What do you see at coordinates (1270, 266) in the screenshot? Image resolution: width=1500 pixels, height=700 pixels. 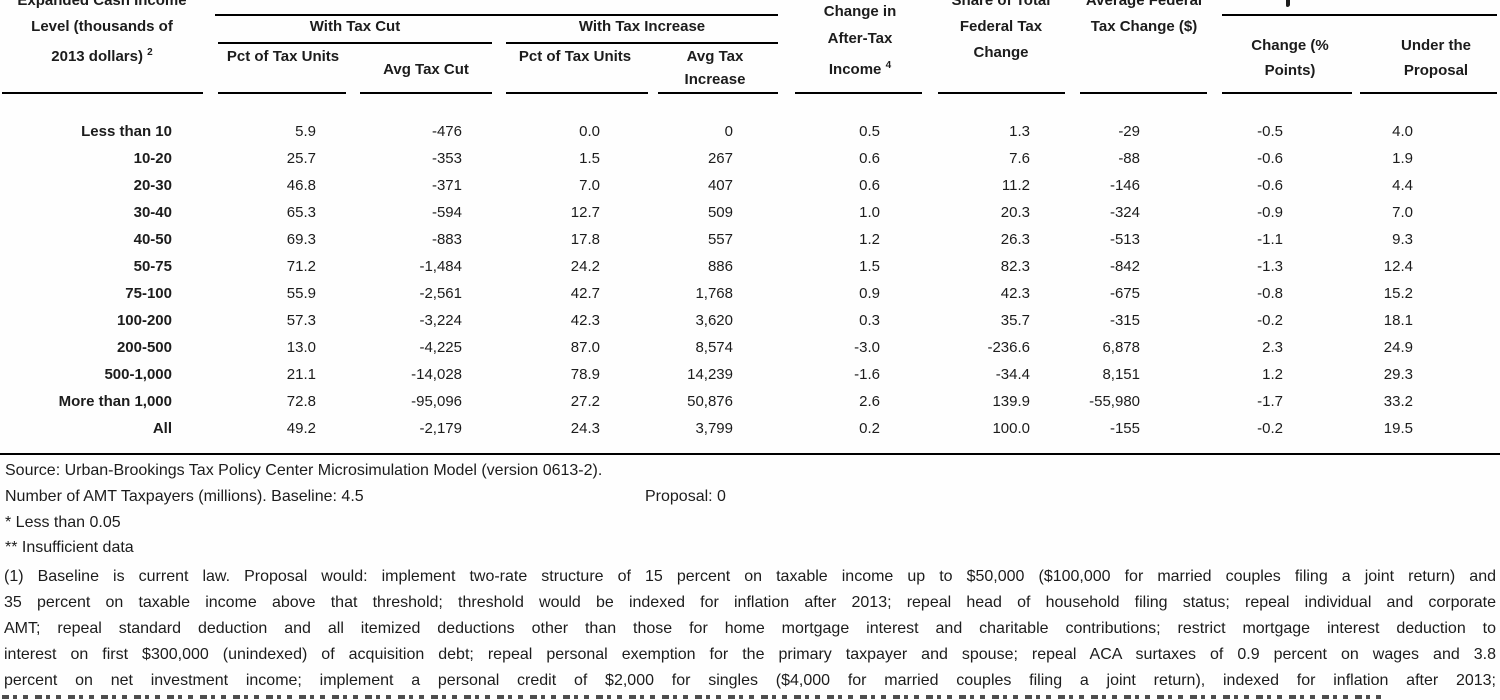 I see `cell-rate-change-points: -1.3` at bounding box center [1270, 266].